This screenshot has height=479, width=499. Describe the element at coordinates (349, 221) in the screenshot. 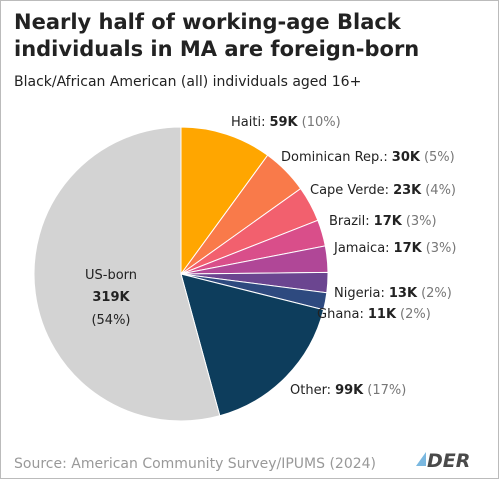

I see `category-label: Brazil:` at that location.